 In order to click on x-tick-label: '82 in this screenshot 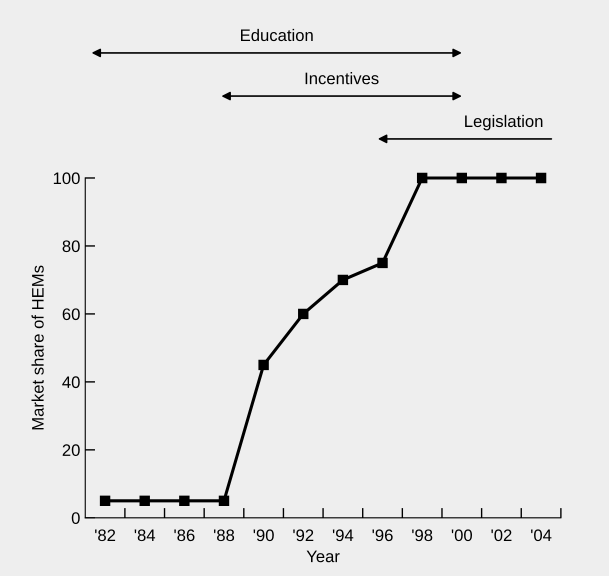, I will do `click(105, 535)`.